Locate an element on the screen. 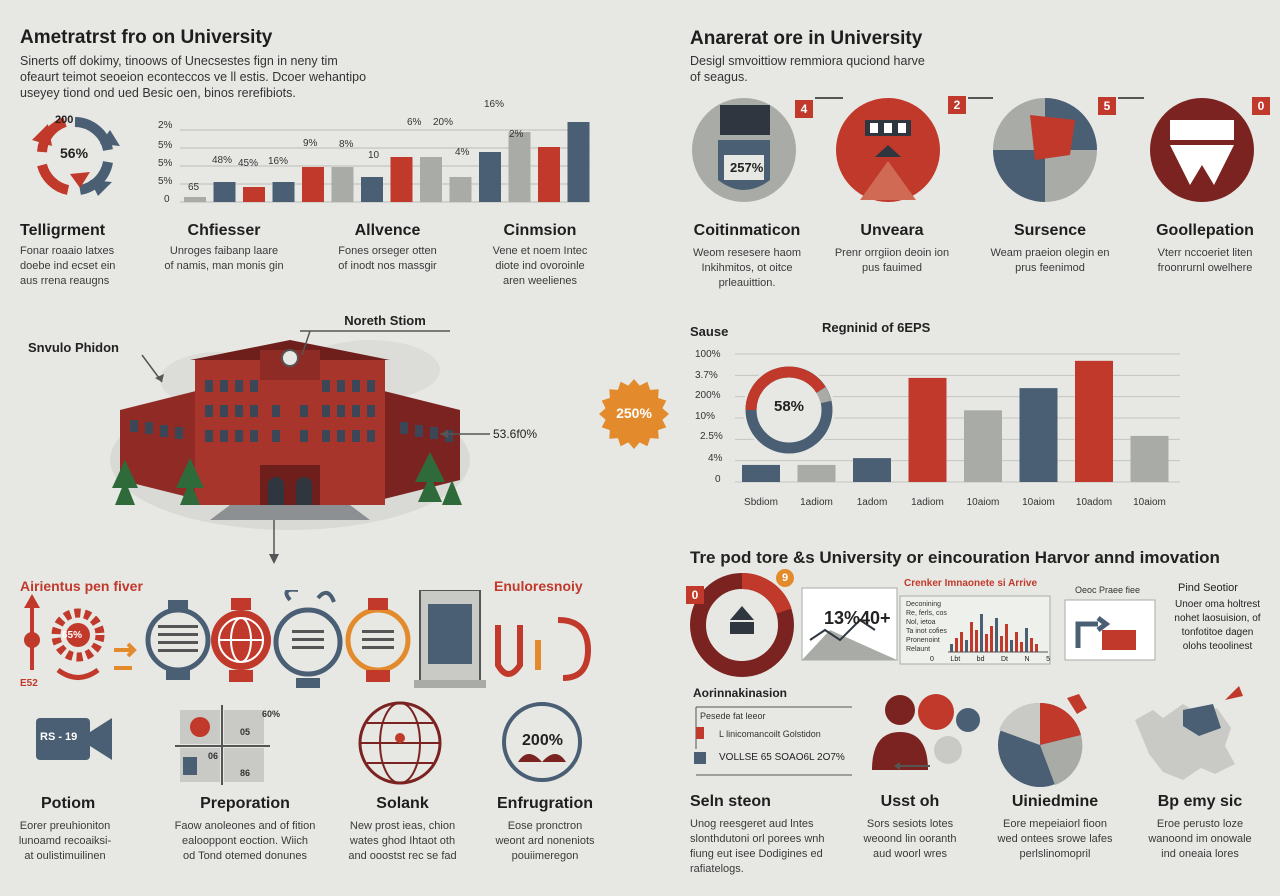  admin-panel is located at coordinates (773, 741).